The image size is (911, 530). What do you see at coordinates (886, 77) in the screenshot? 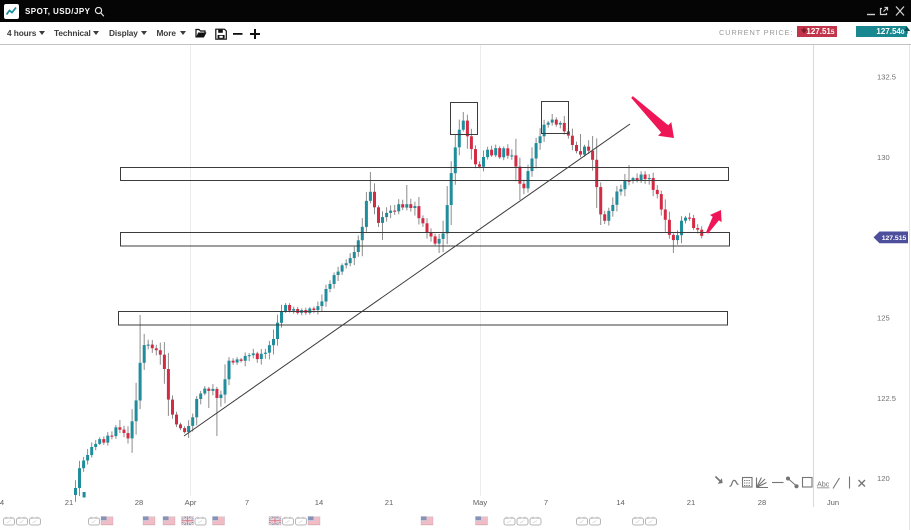
I see `svg-text: 132.5` at bounding box center [886, 77].